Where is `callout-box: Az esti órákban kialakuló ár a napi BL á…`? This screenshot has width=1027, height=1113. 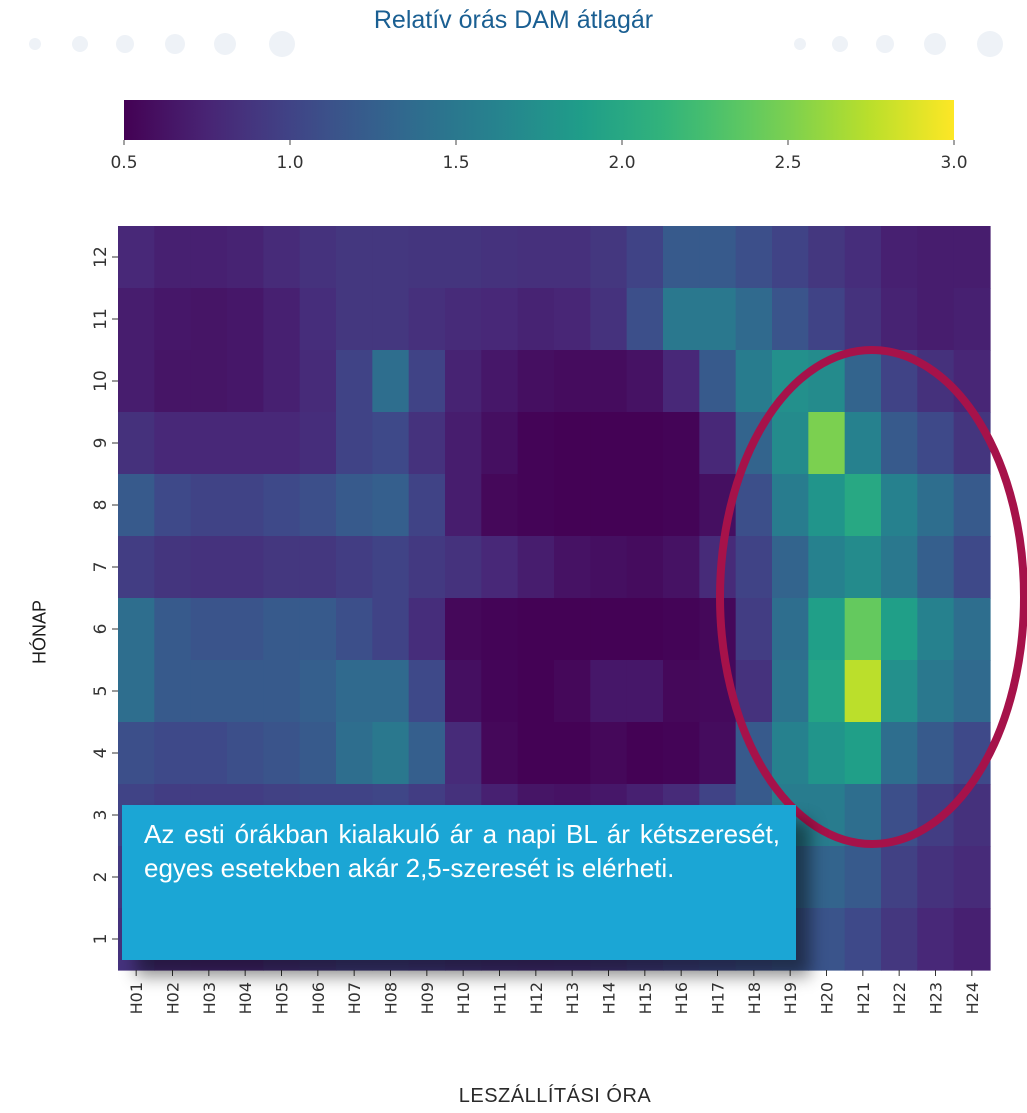 callout-box: Az esti órákban kialakuló ár a napi BL á… is located at coordinates (459, 882).